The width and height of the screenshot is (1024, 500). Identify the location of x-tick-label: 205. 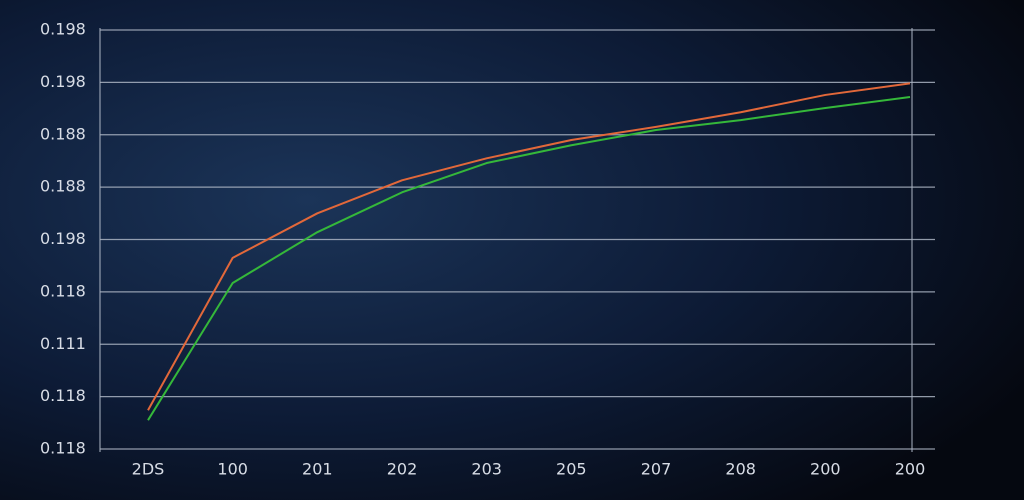
(571, 469).